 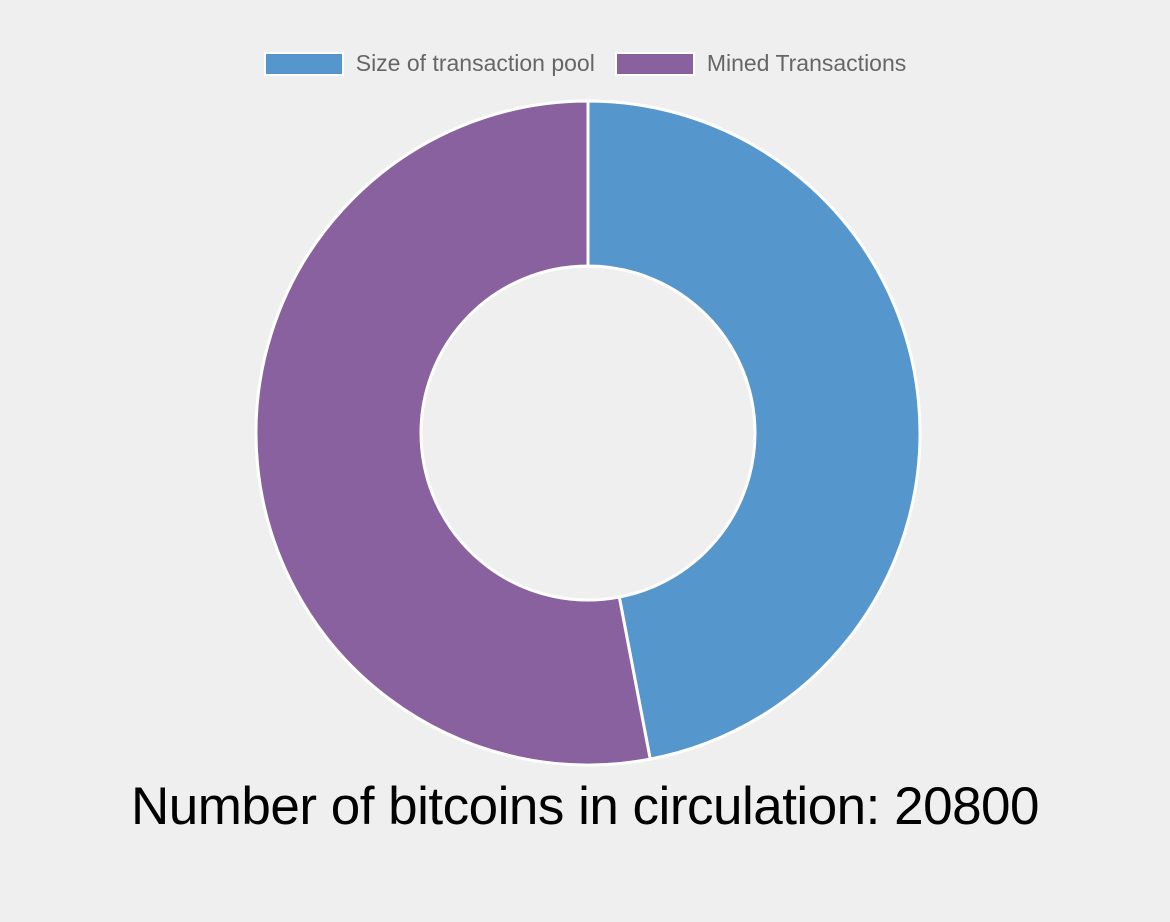 What do you see at coordinates (475, 63) in the screenshot?
I see `legend-label-transaction-pool: Size of transaction pool` at bounding box center [475, 63].